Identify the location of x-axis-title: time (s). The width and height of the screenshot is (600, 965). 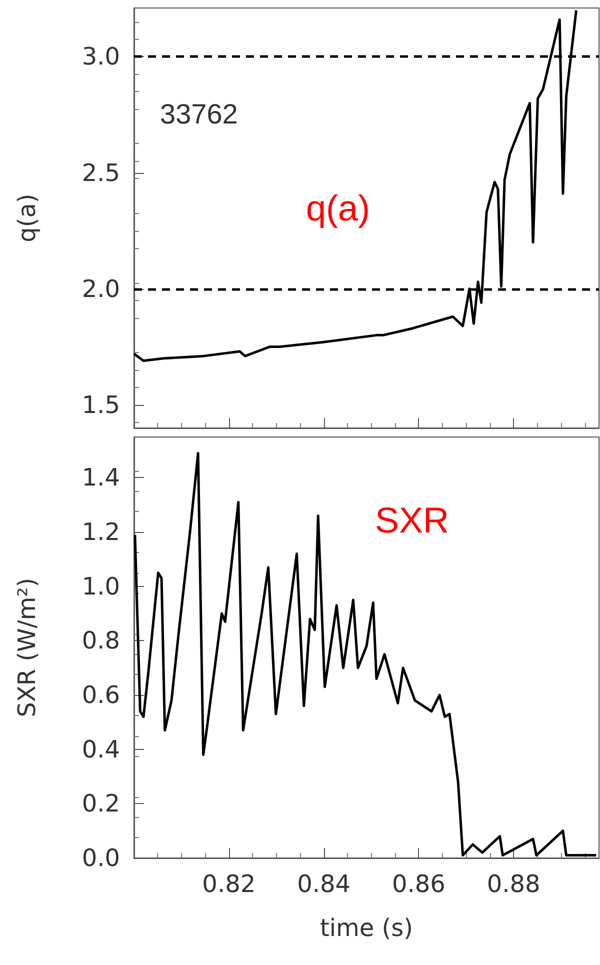
(367, 928).